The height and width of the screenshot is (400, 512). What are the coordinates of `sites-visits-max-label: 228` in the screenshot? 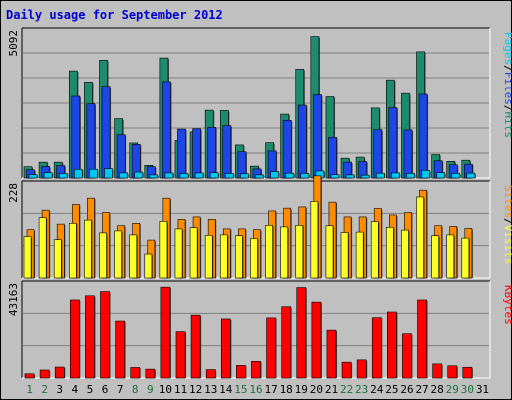 It's located at (13, 193).